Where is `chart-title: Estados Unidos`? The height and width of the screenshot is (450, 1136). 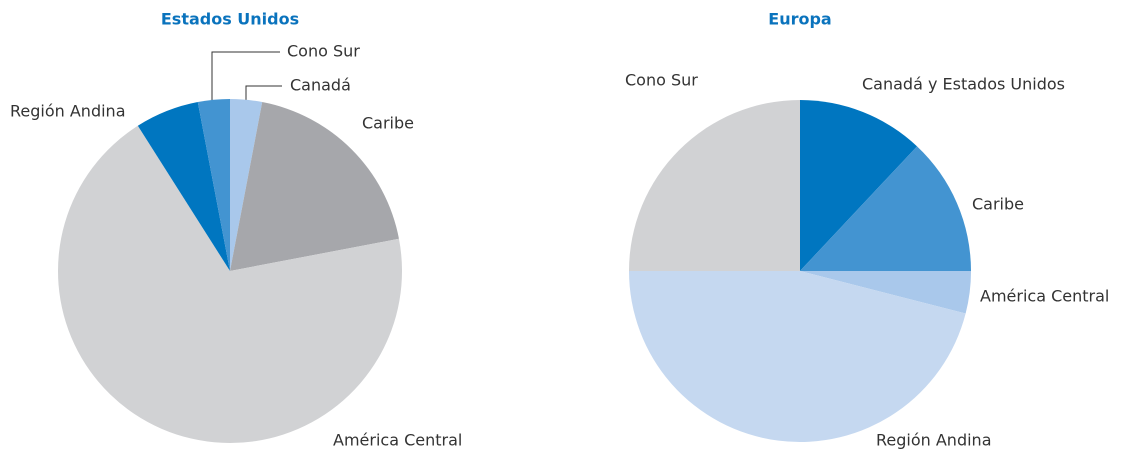
chart-title: Estados Unidos is located at coordinates (230, 19).